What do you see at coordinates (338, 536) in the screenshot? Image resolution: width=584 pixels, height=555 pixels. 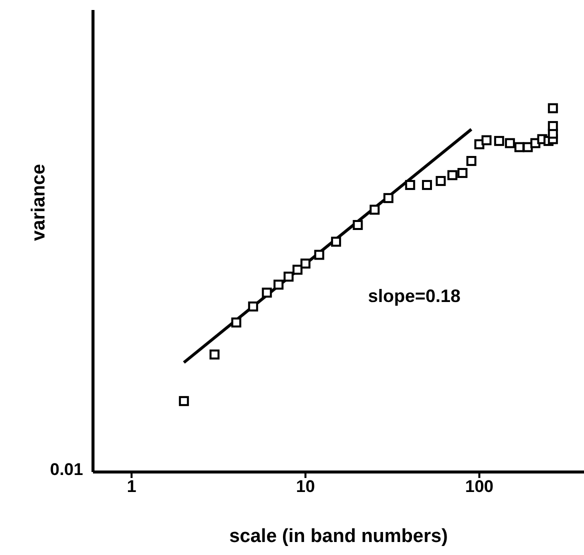 I see `x-axis-title: scale (in band numbers)` at bounding box center [338, 536].